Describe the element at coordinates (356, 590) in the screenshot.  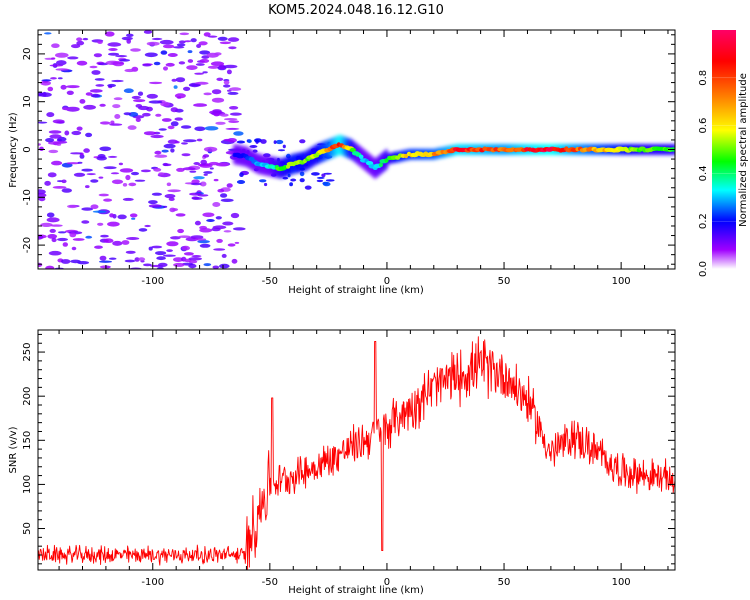
I see `snr-x-axis-label: Height of straight line (km)` at that location.